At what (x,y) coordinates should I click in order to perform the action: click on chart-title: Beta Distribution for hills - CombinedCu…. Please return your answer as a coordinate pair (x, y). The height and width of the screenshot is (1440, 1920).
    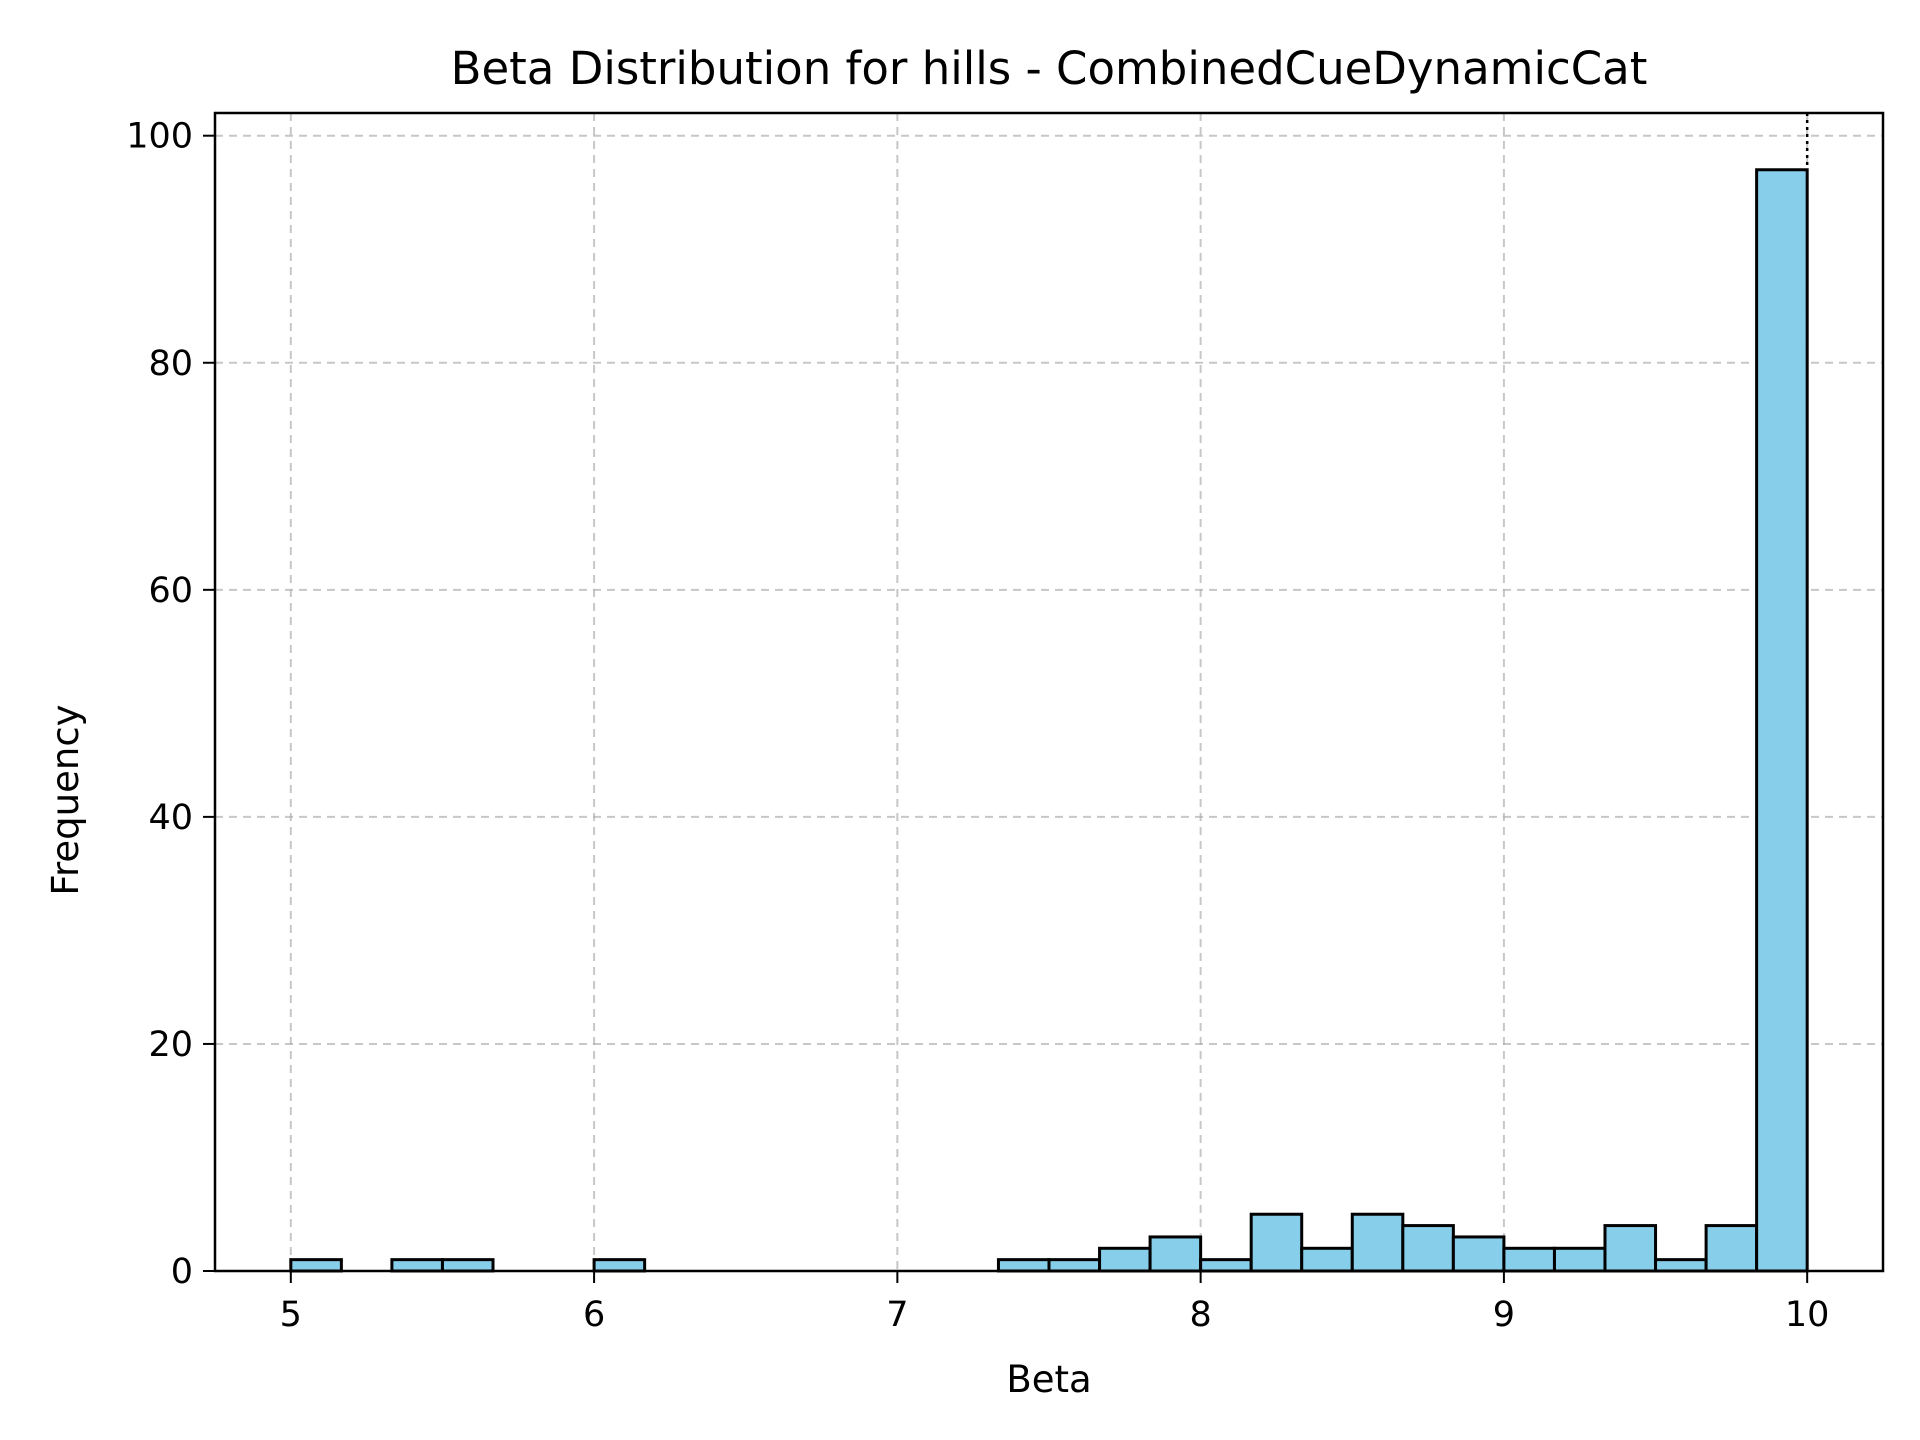
    Looking at the image, I should click on (1049, 68).